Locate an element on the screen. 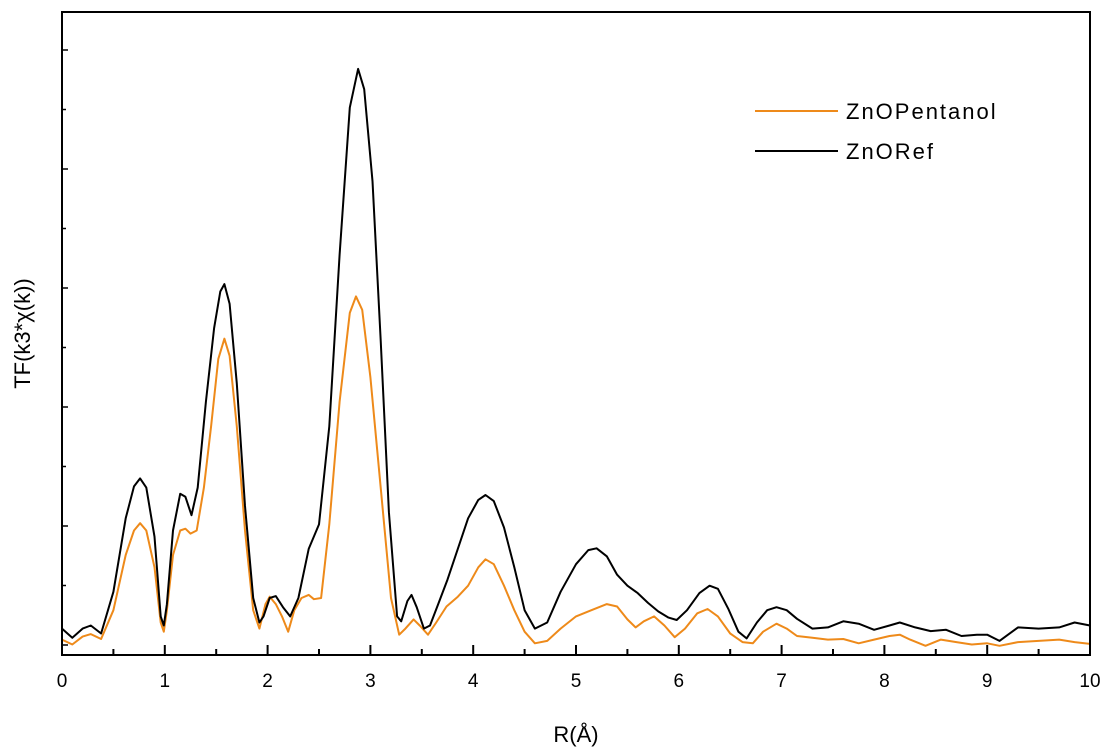 The width and height of the screenshot is (1111, 749). y-axis-ticks is located at coordinates (65, 347).